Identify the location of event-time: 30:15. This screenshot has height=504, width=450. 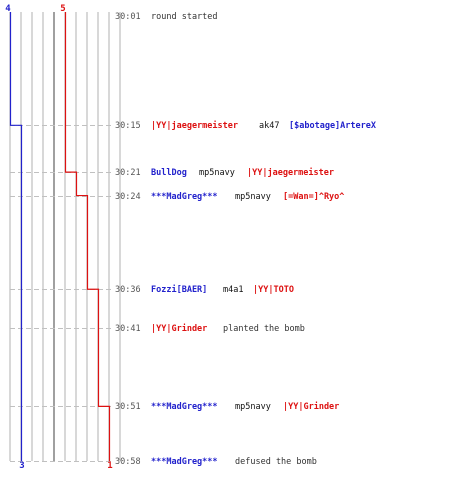
(128, 126).